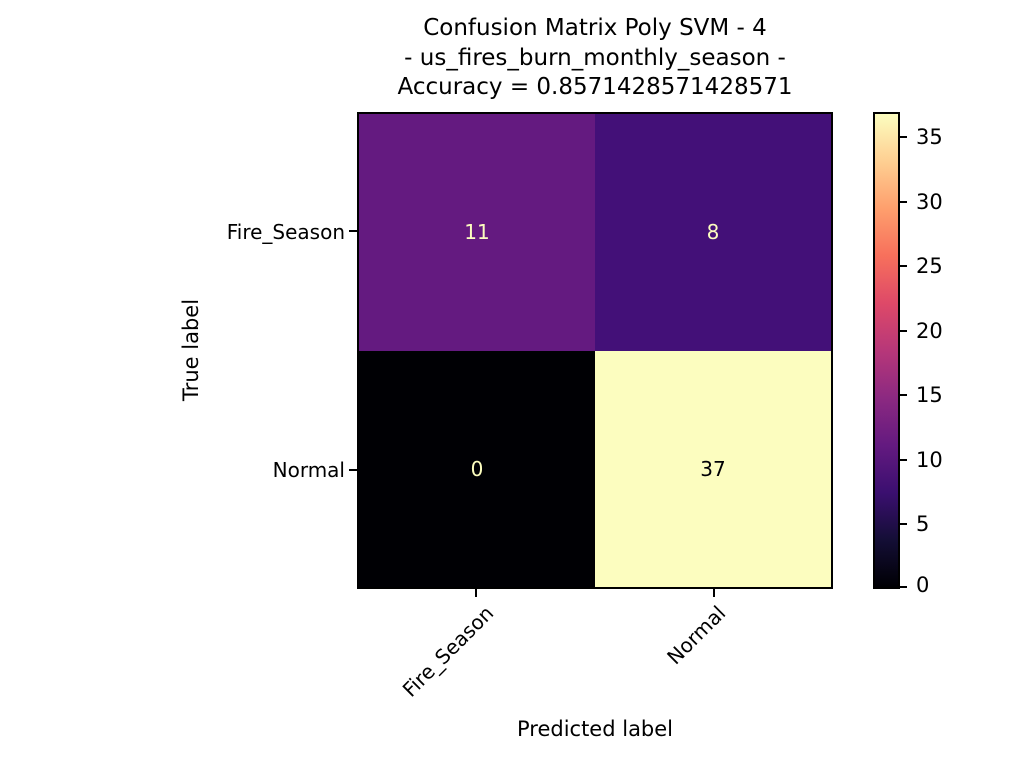  I want to click on cell-value: 11, so click(477, 232).